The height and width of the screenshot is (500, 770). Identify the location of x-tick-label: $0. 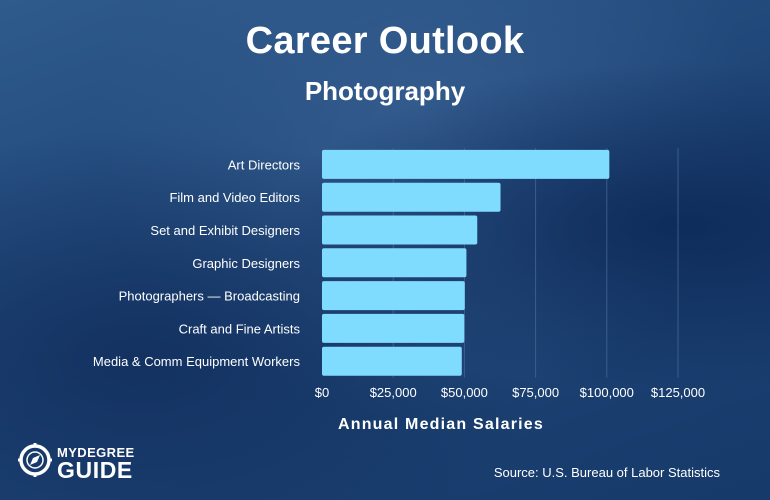
(322, 392).